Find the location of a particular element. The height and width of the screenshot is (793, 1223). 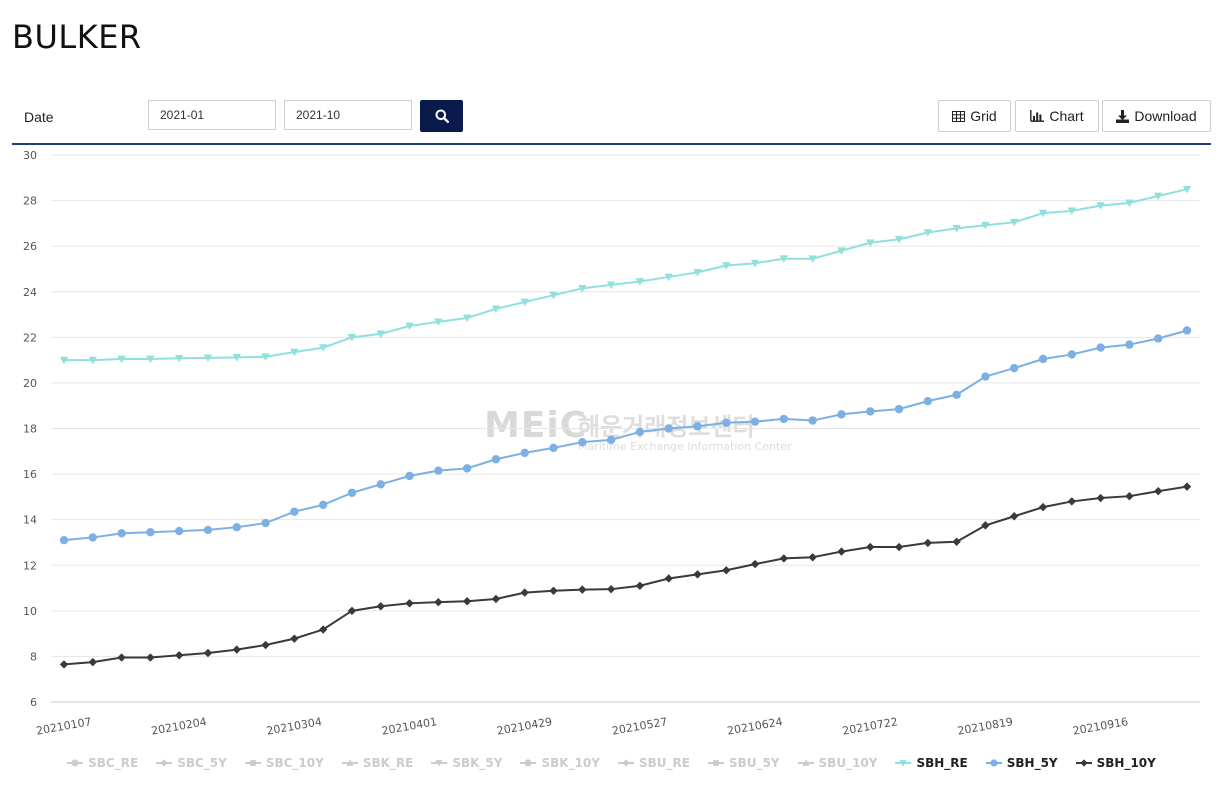

download-button: Download is located at coordinates (1156, 116).